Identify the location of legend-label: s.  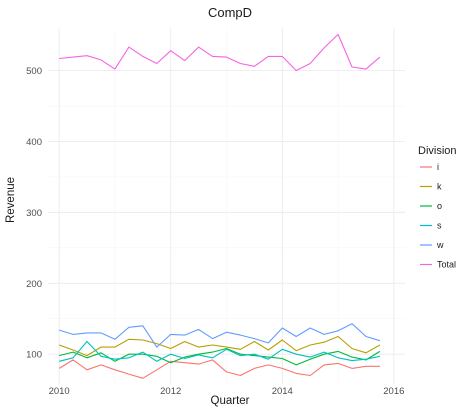
(439, 226).